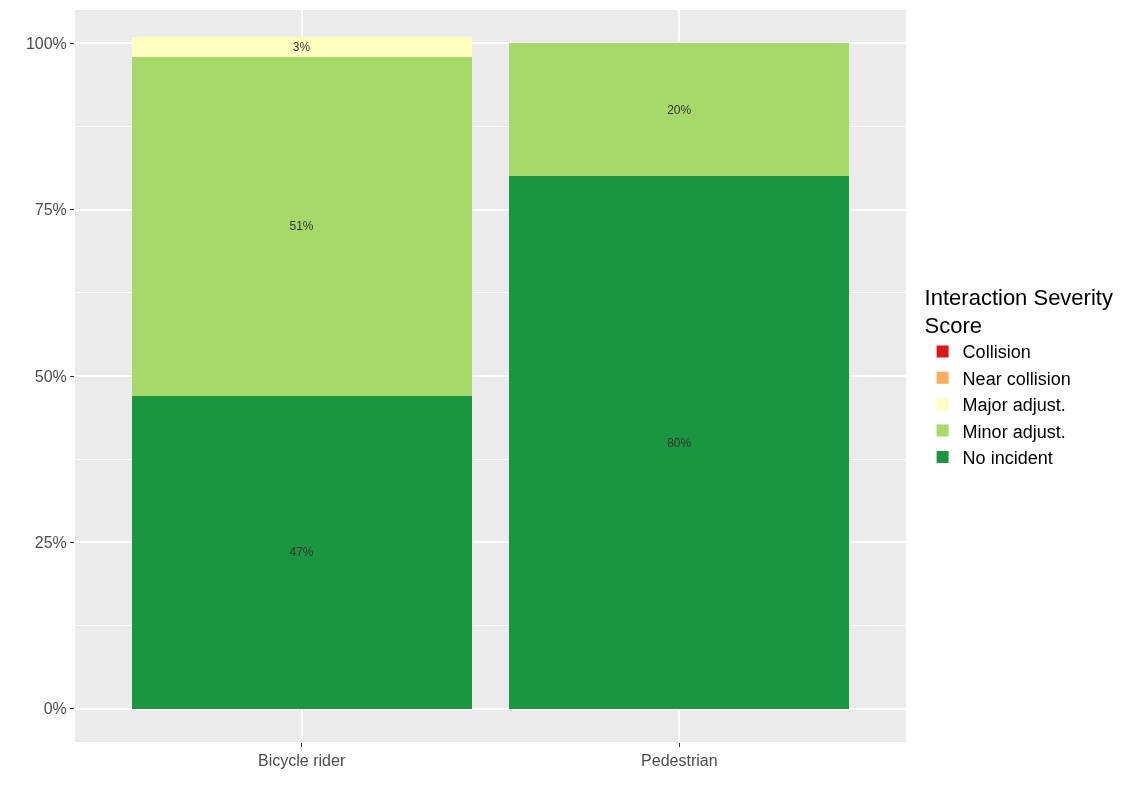  I want to click on y-tick-label: 100%, so click(46, 43).